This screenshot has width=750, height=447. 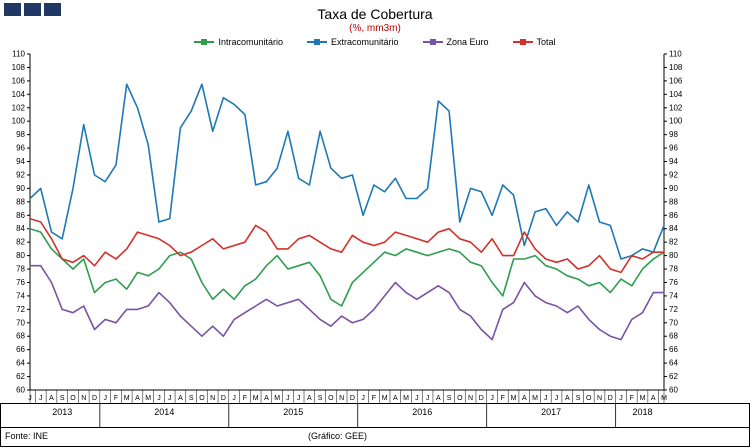 What do you see at coordinates (673, 376) in the screenshot?
I see `axis-text: 62` at bounding box center [673, 376].